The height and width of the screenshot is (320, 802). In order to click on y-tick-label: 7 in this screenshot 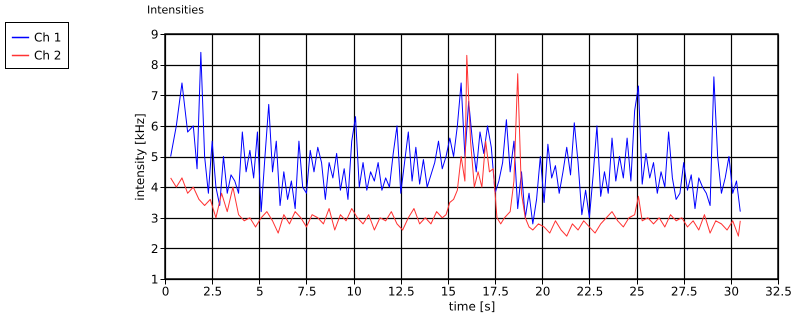, I will do `click(154, 95)`.